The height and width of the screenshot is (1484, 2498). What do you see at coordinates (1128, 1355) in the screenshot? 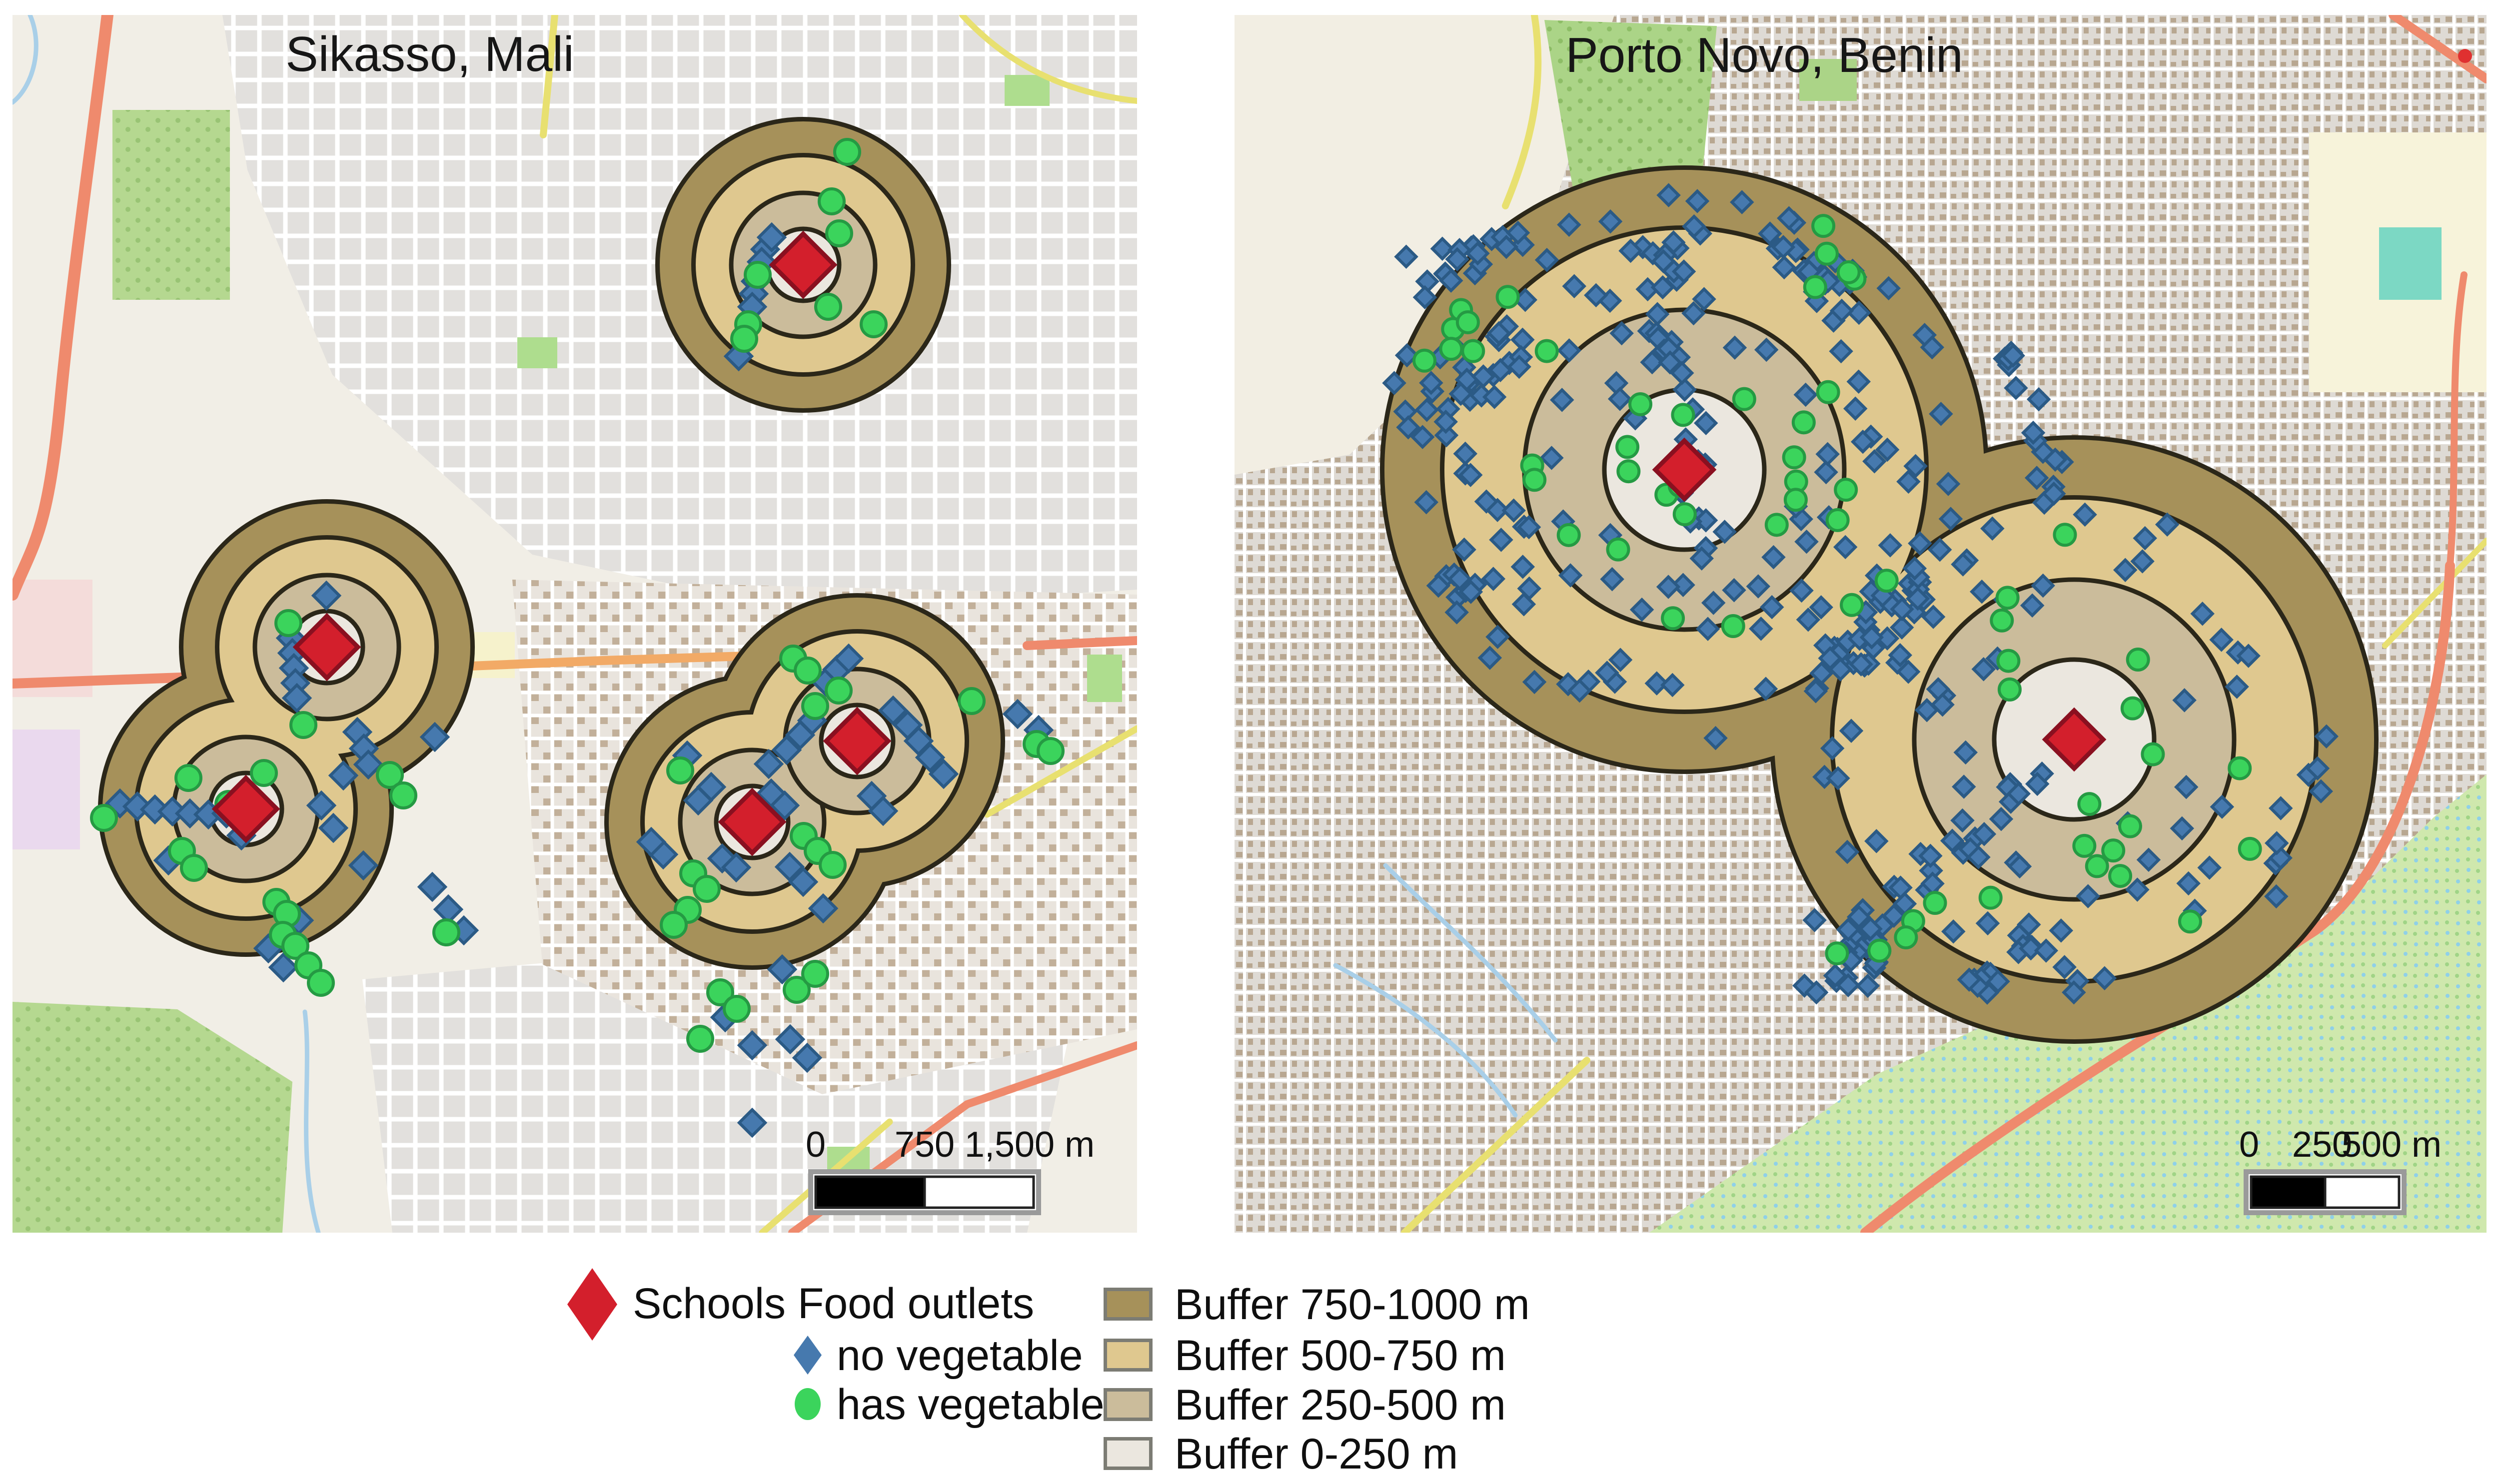
I see `buffer-500-750-swatch` at bounding box center [1128, 1355].